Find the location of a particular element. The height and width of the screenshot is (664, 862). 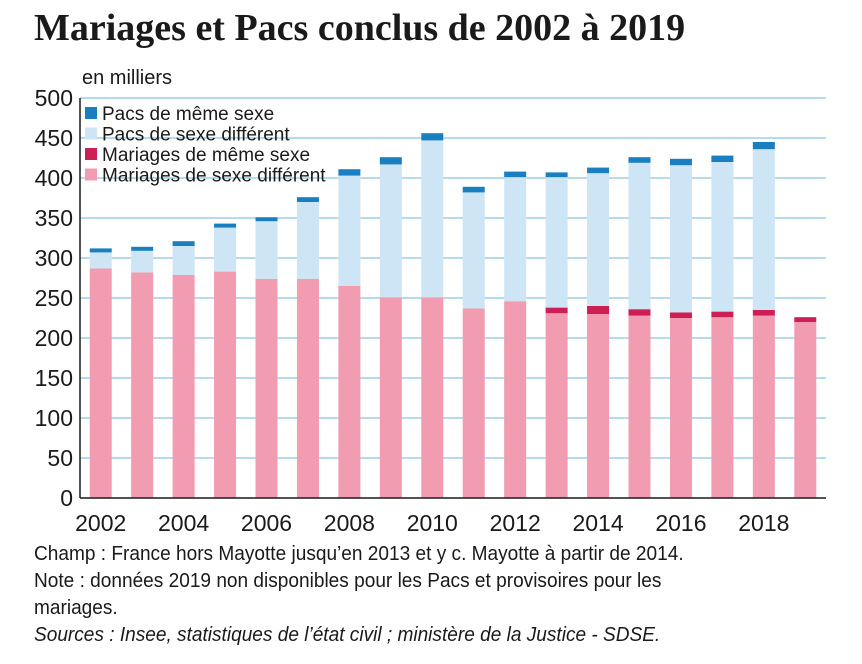

bar-pacs-de-meme-sexe-2008 is located at coordinates (349, 172).